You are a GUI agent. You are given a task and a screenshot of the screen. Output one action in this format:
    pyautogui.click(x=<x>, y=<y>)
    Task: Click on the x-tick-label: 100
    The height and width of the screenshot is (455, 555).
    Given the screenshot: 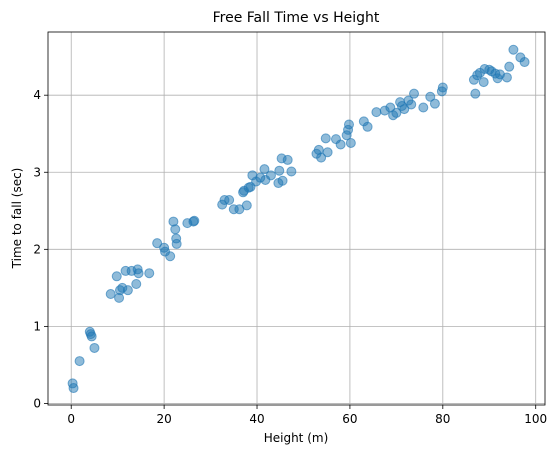 What is the action you would take?
    pyautogui.click(x=535, y=419)
    